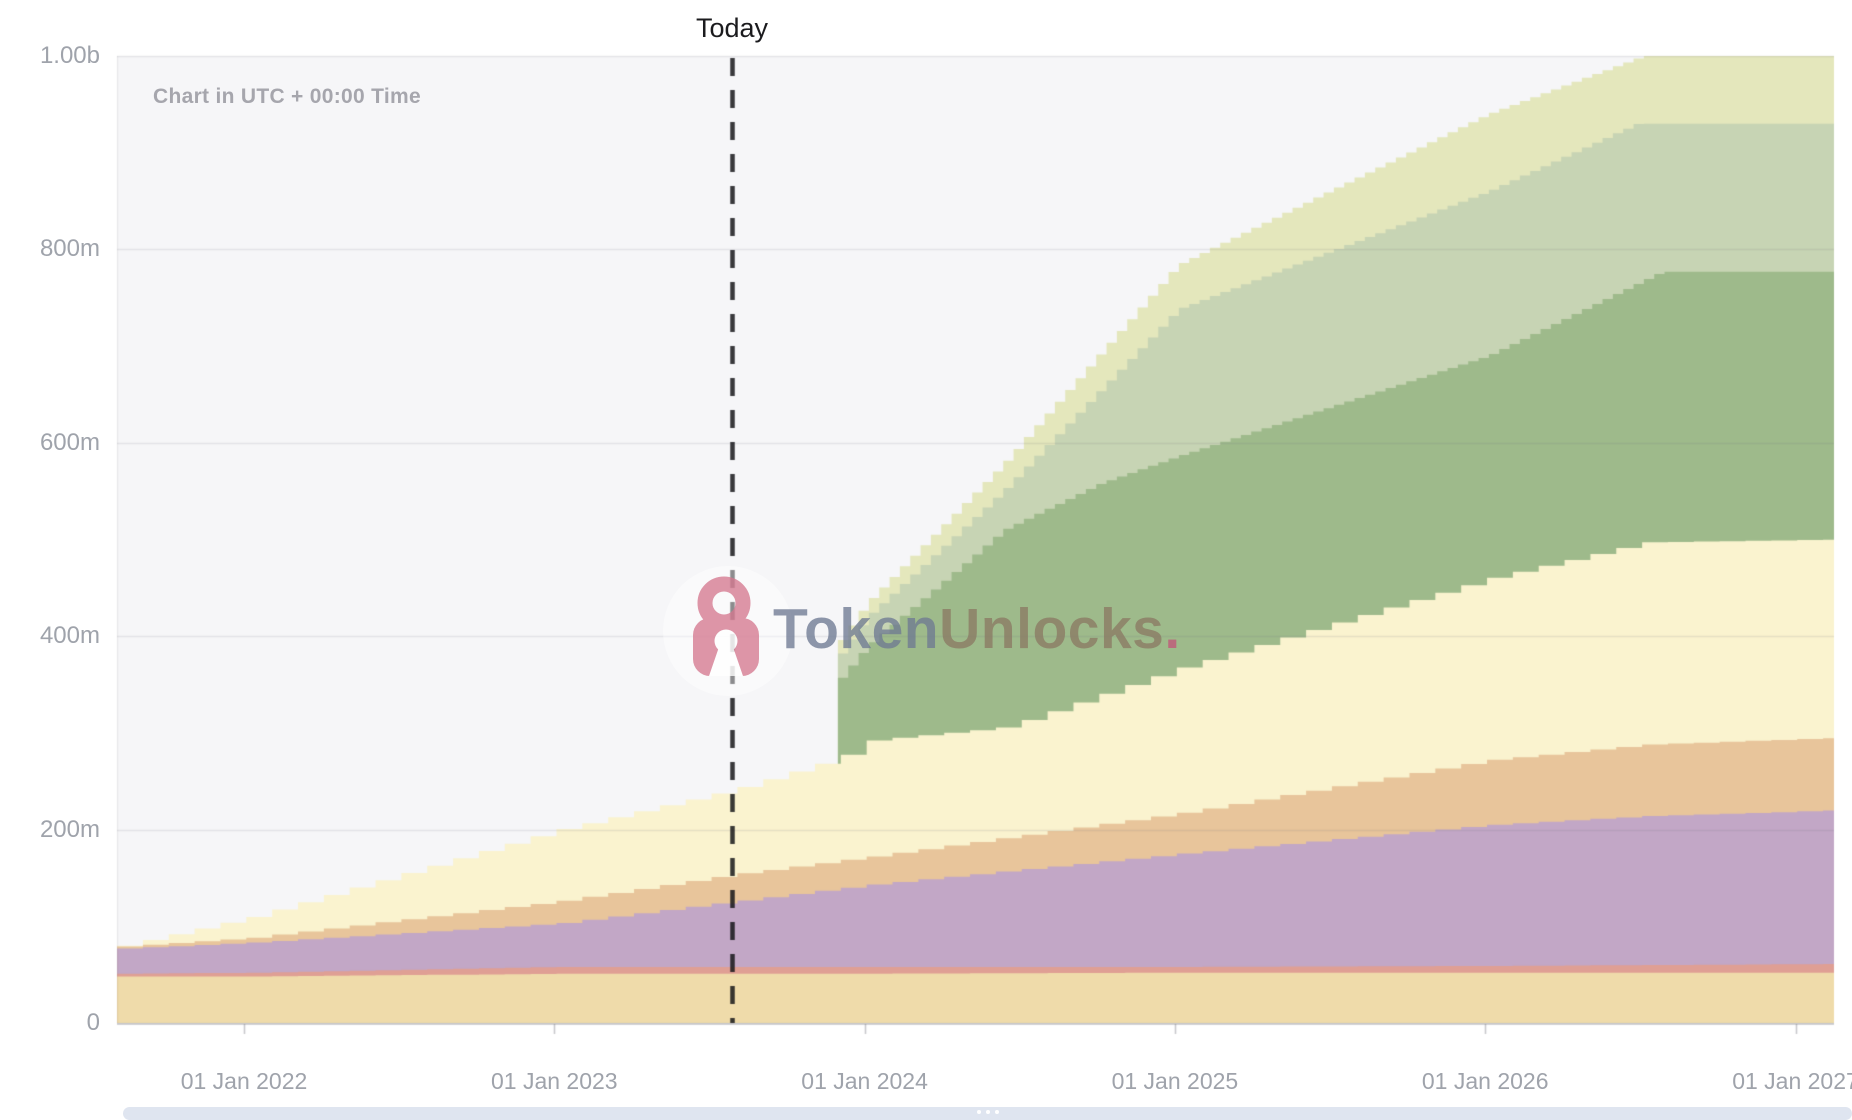 The height and width of the screenshot is (1120, 1852). Describe the element at coordinates (69, 55) in the screenshot. I see `y-axis-tick-label: 1.00b` at that location.